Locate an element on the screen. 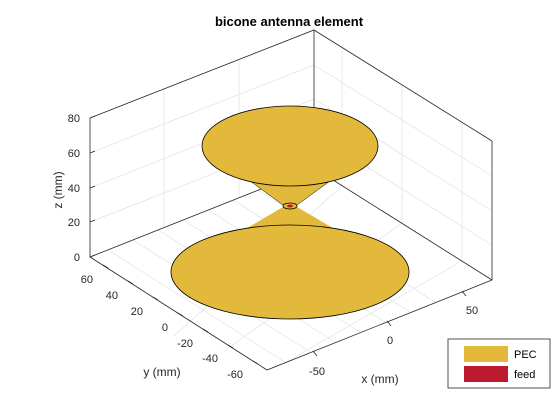 The image size is (560, 420). z-tick-label: 40 is located at coordinates (74, 189).